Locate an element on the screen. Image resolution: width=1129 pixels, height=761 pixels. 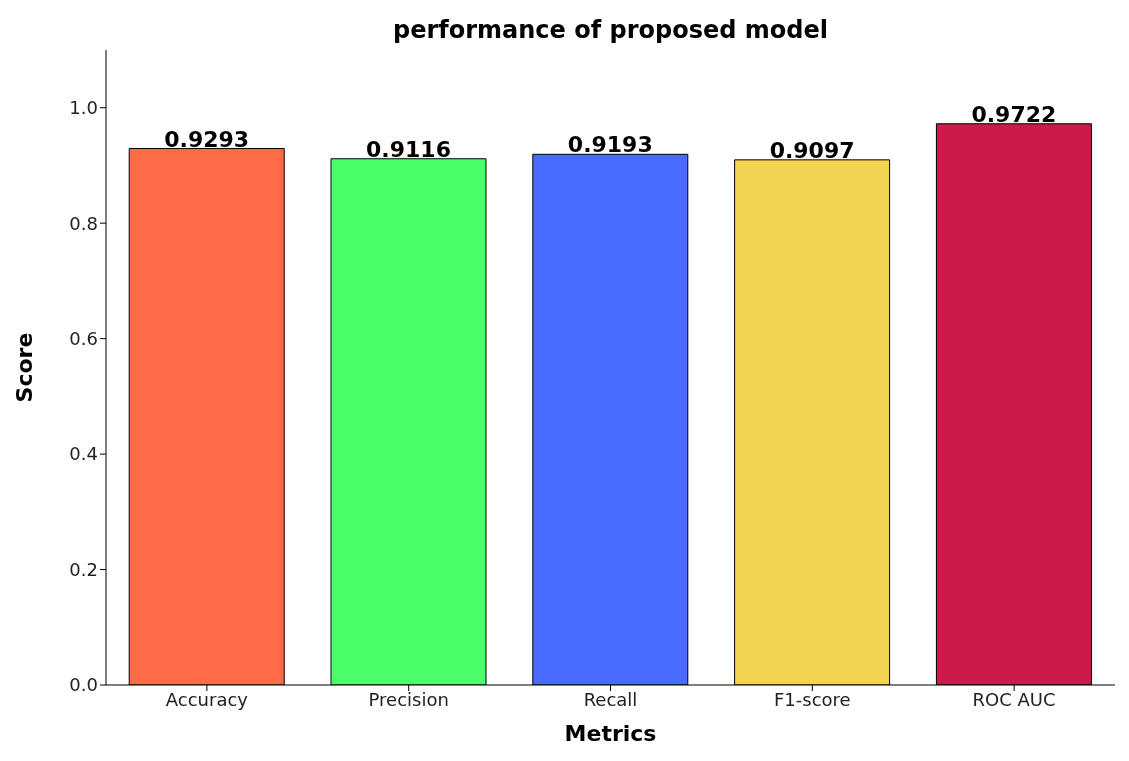
data-label: 0.9293 is located at coordinates (207, 139).